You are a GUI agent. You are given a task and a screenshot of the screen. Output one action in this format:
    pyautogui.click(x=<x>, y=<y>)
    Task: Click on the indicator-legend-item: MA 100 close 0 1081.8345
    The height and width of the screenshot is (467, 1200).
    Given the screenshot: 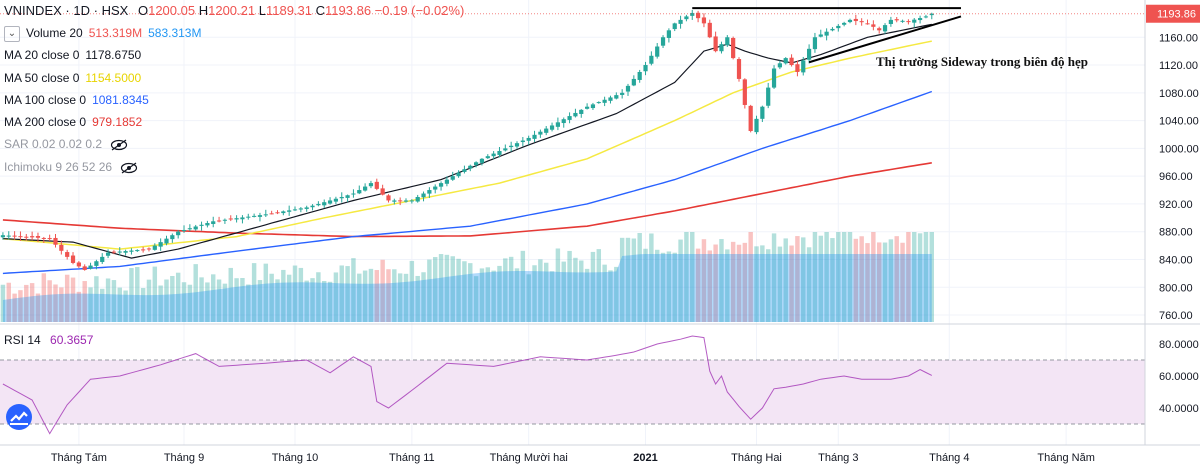 What is the action you would take?
    pyautogui.click(x=76, y=100)
    